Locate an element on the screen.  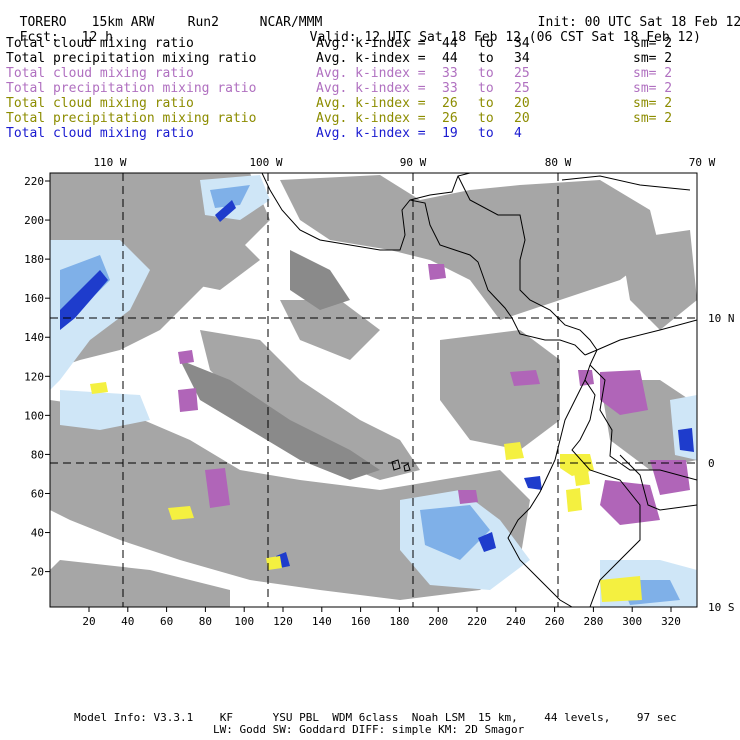
x-tick-label: 200 is located at coordinates (438, 621).